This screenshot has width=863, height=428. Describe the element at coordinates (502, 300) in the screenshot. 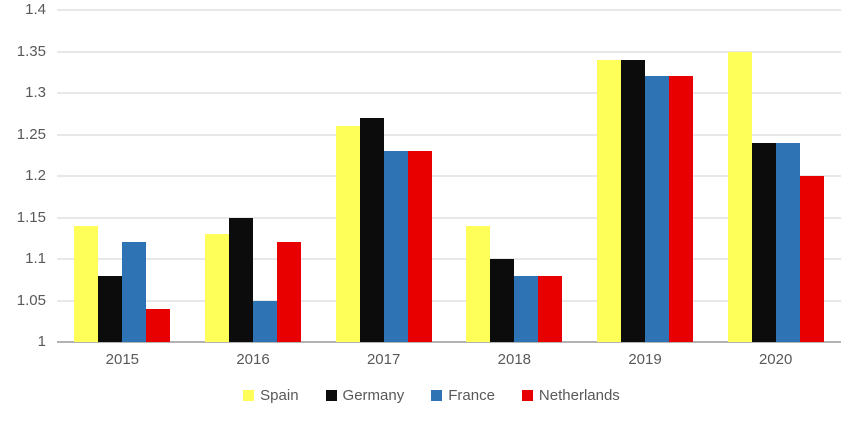

I see `bar-germany-2018` at that location.